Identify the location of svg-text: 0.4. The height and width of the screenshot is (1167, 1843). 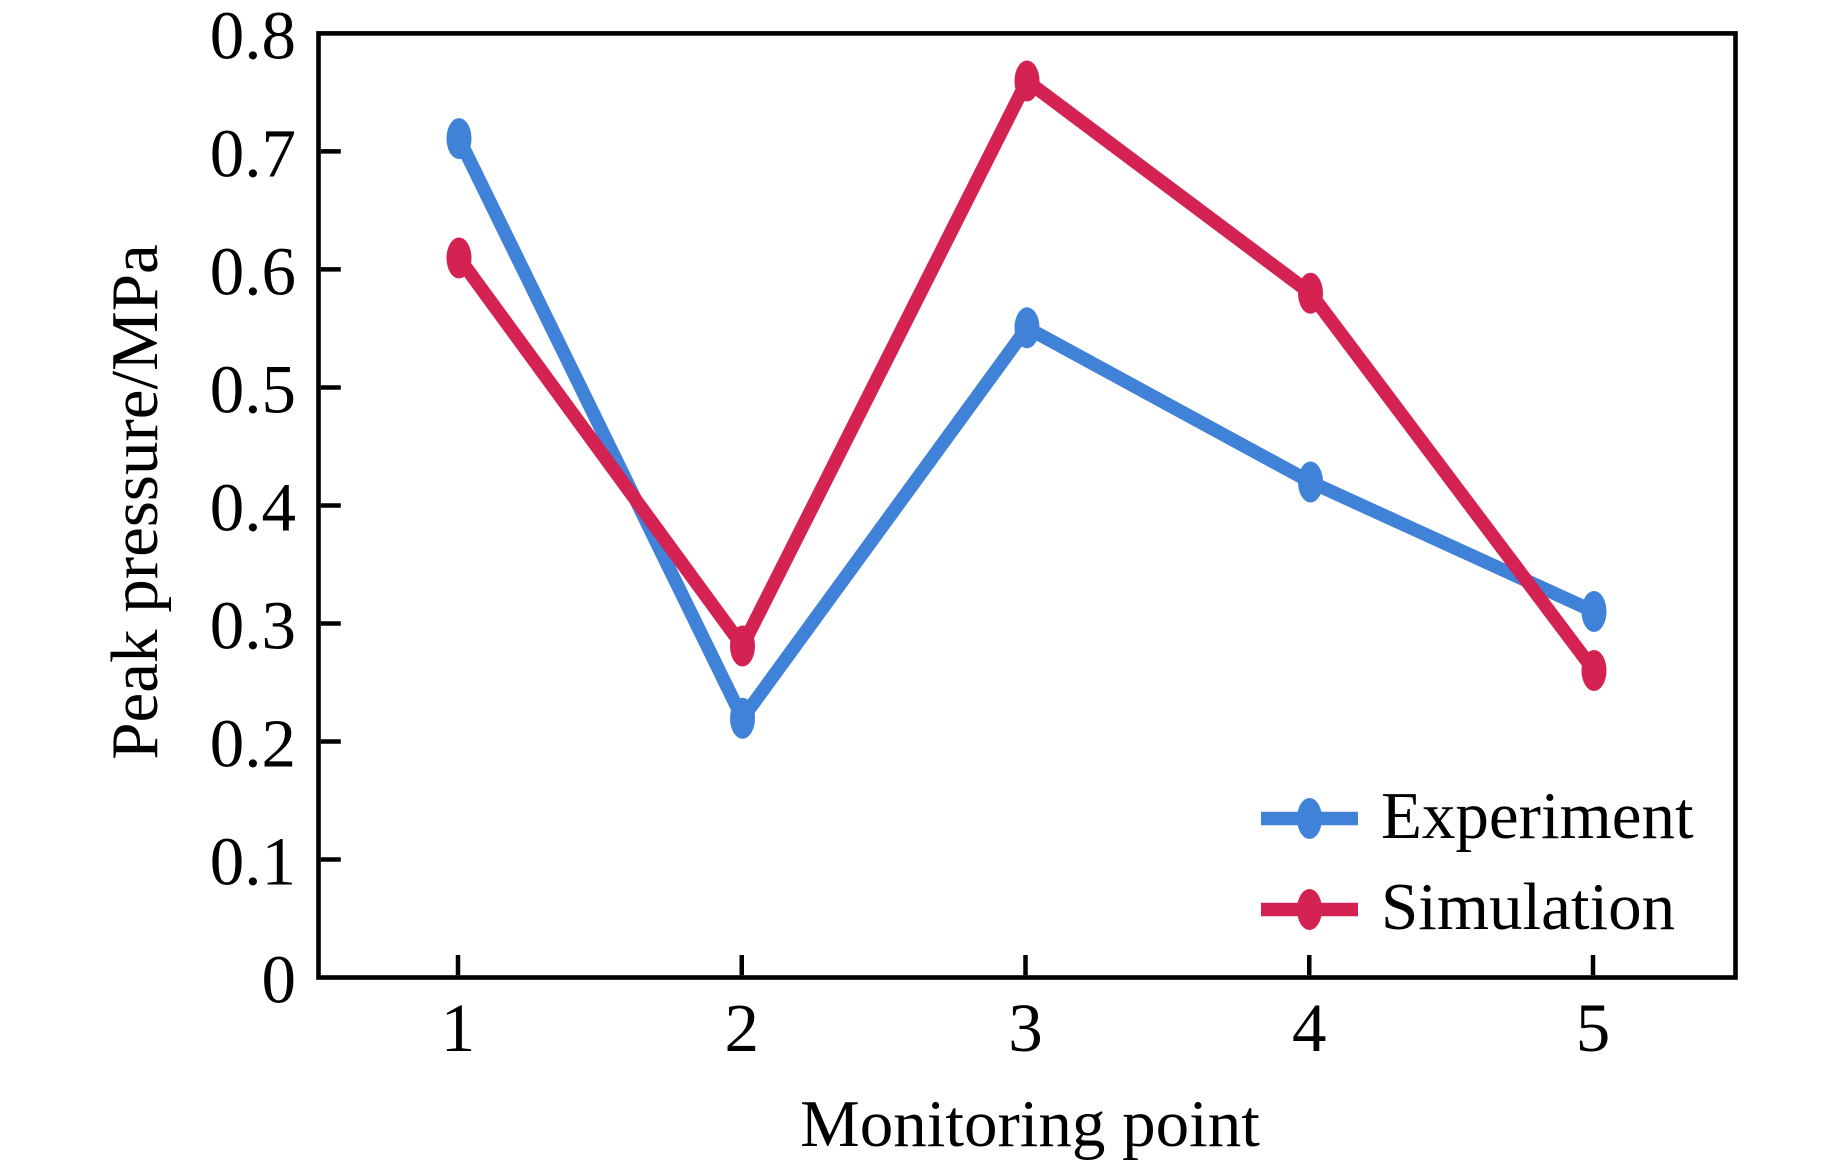
(253, 508).